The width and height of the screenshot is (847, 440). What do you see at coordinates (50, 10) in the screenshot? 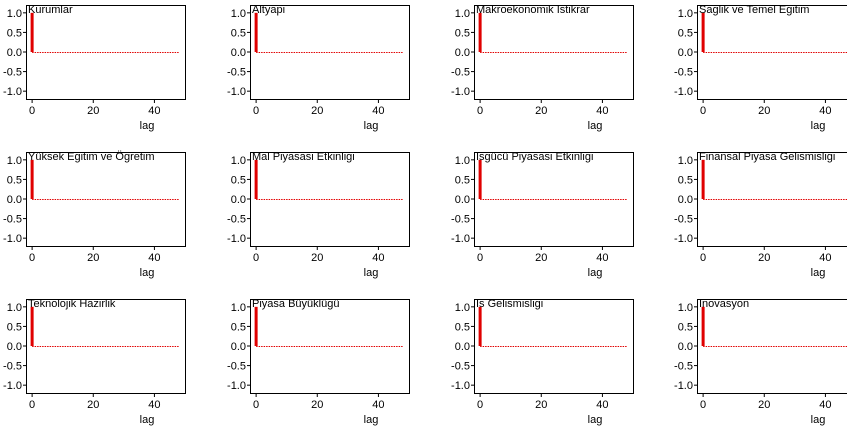
I see `panel-title: Kurumlar` at bounding box center [50, 10].